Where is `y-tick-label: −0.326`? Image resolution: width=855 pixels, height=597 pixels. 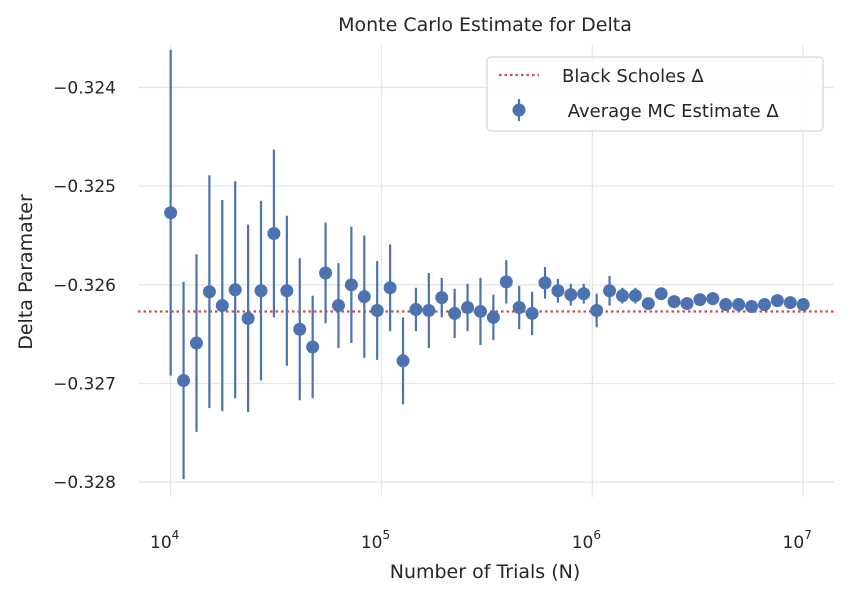 y-tick-label: −0.326 is located at coordinates (84, 286).